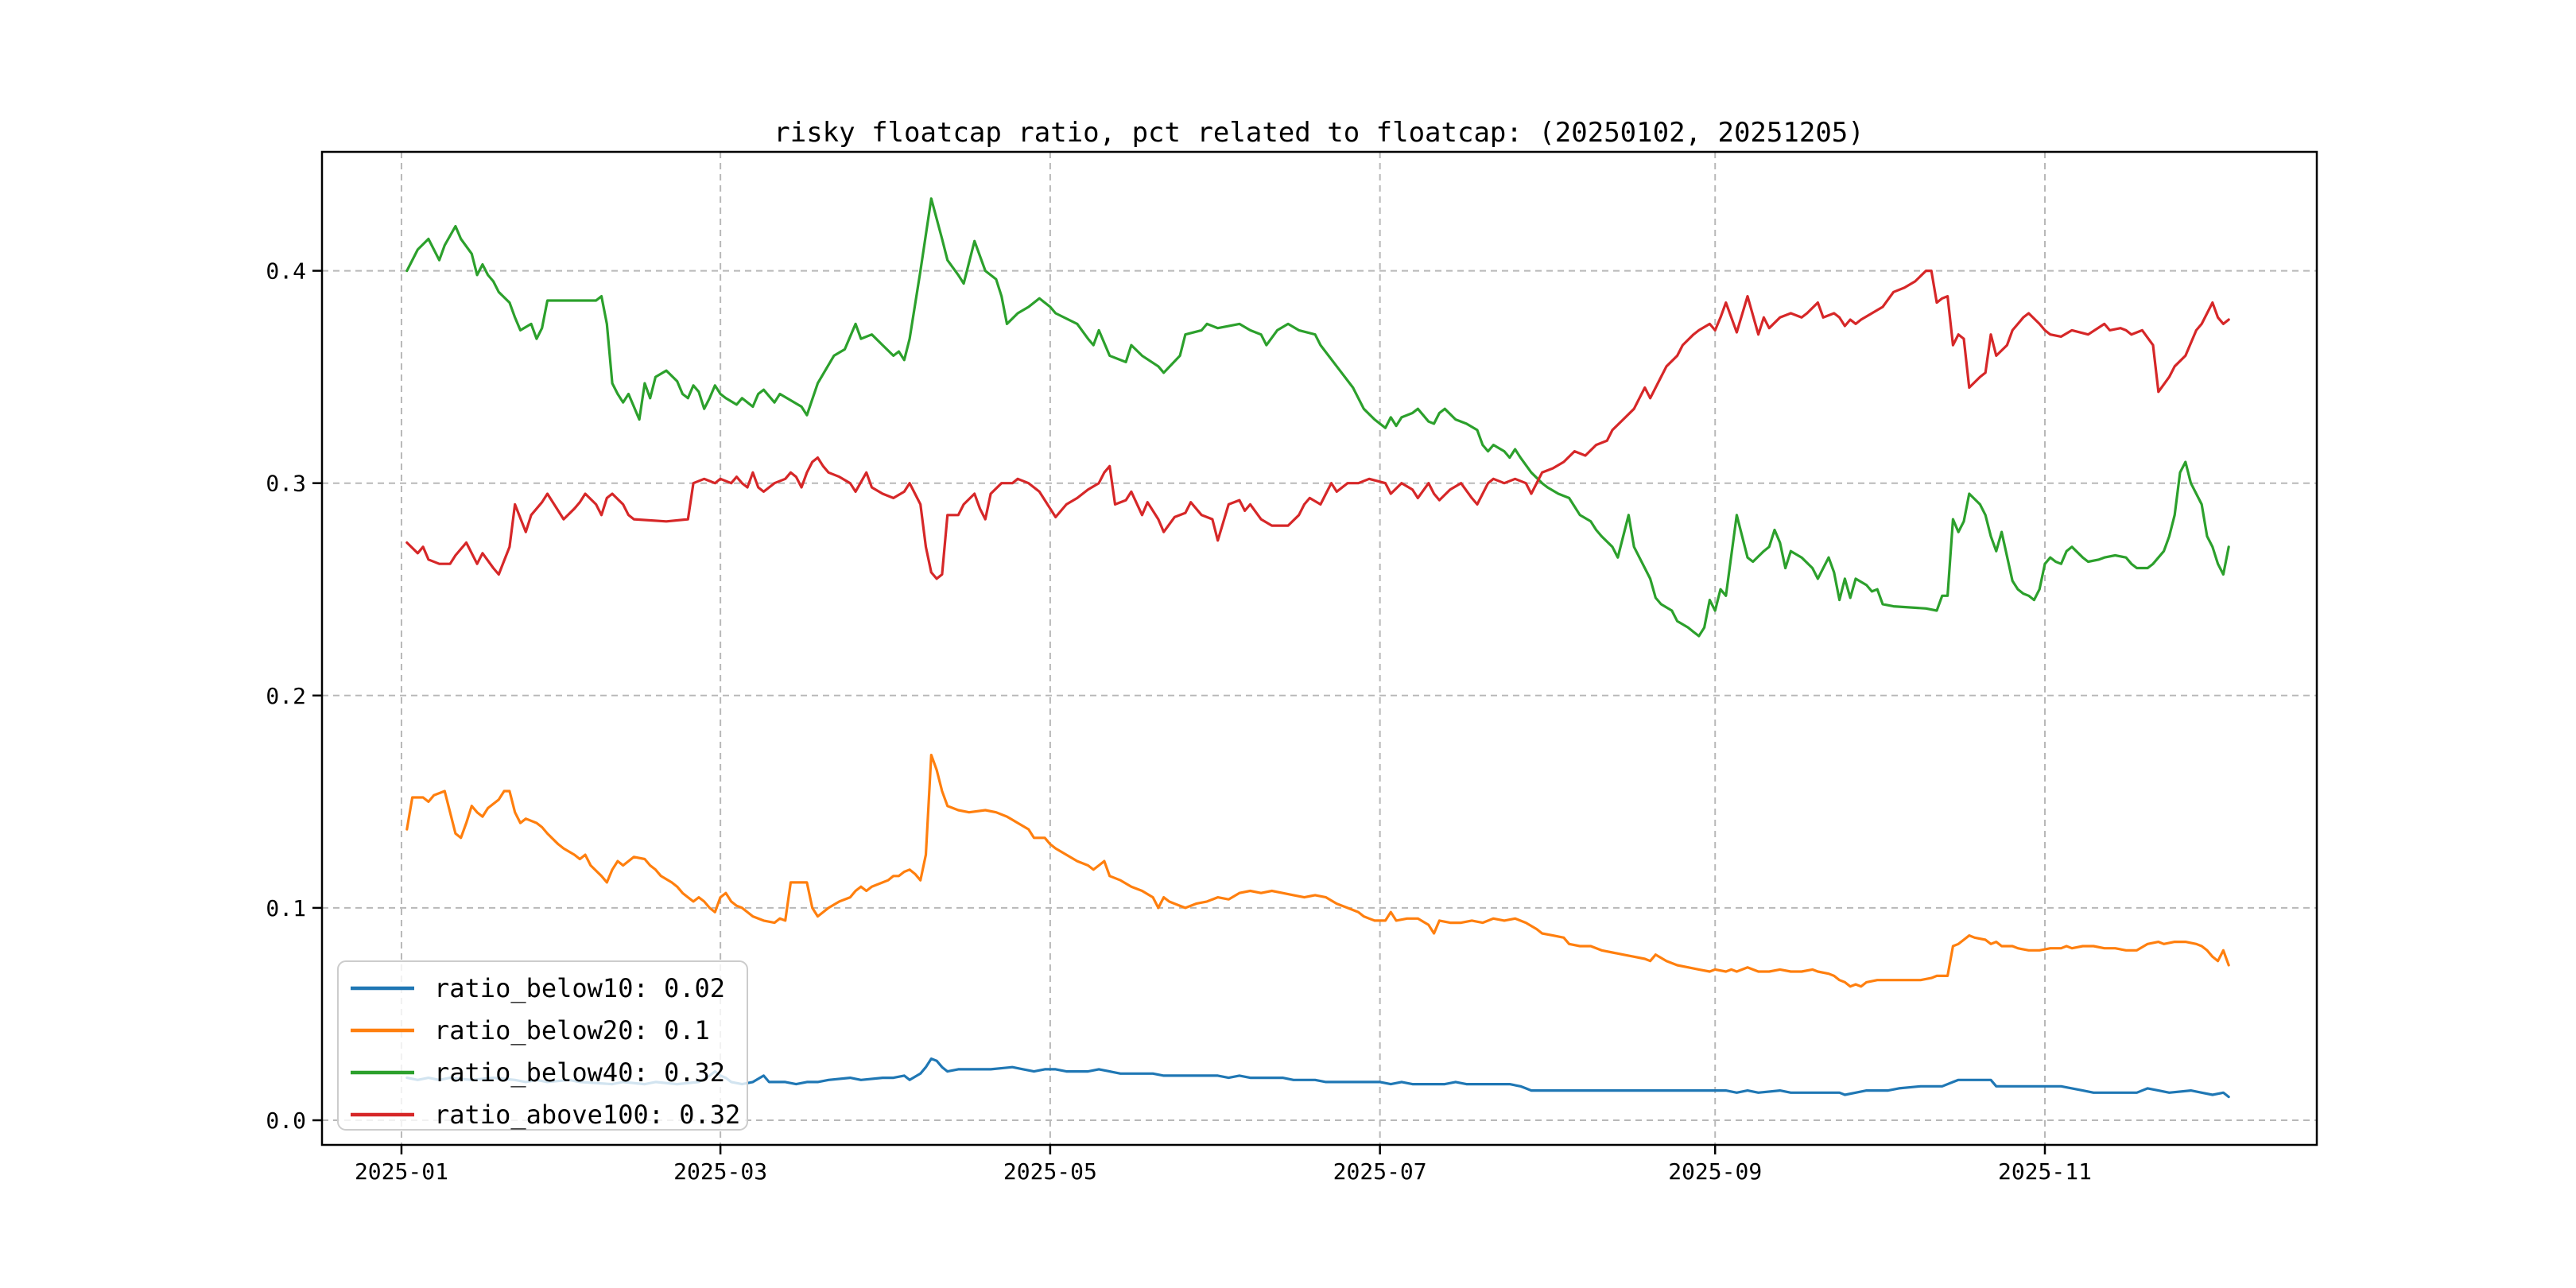 This screenshot has height=1288, width=2576. Describe the element at coordinates (572, 1030) in the screenshot. I see `legend-label: ratio_below20: 0.1` at that location.